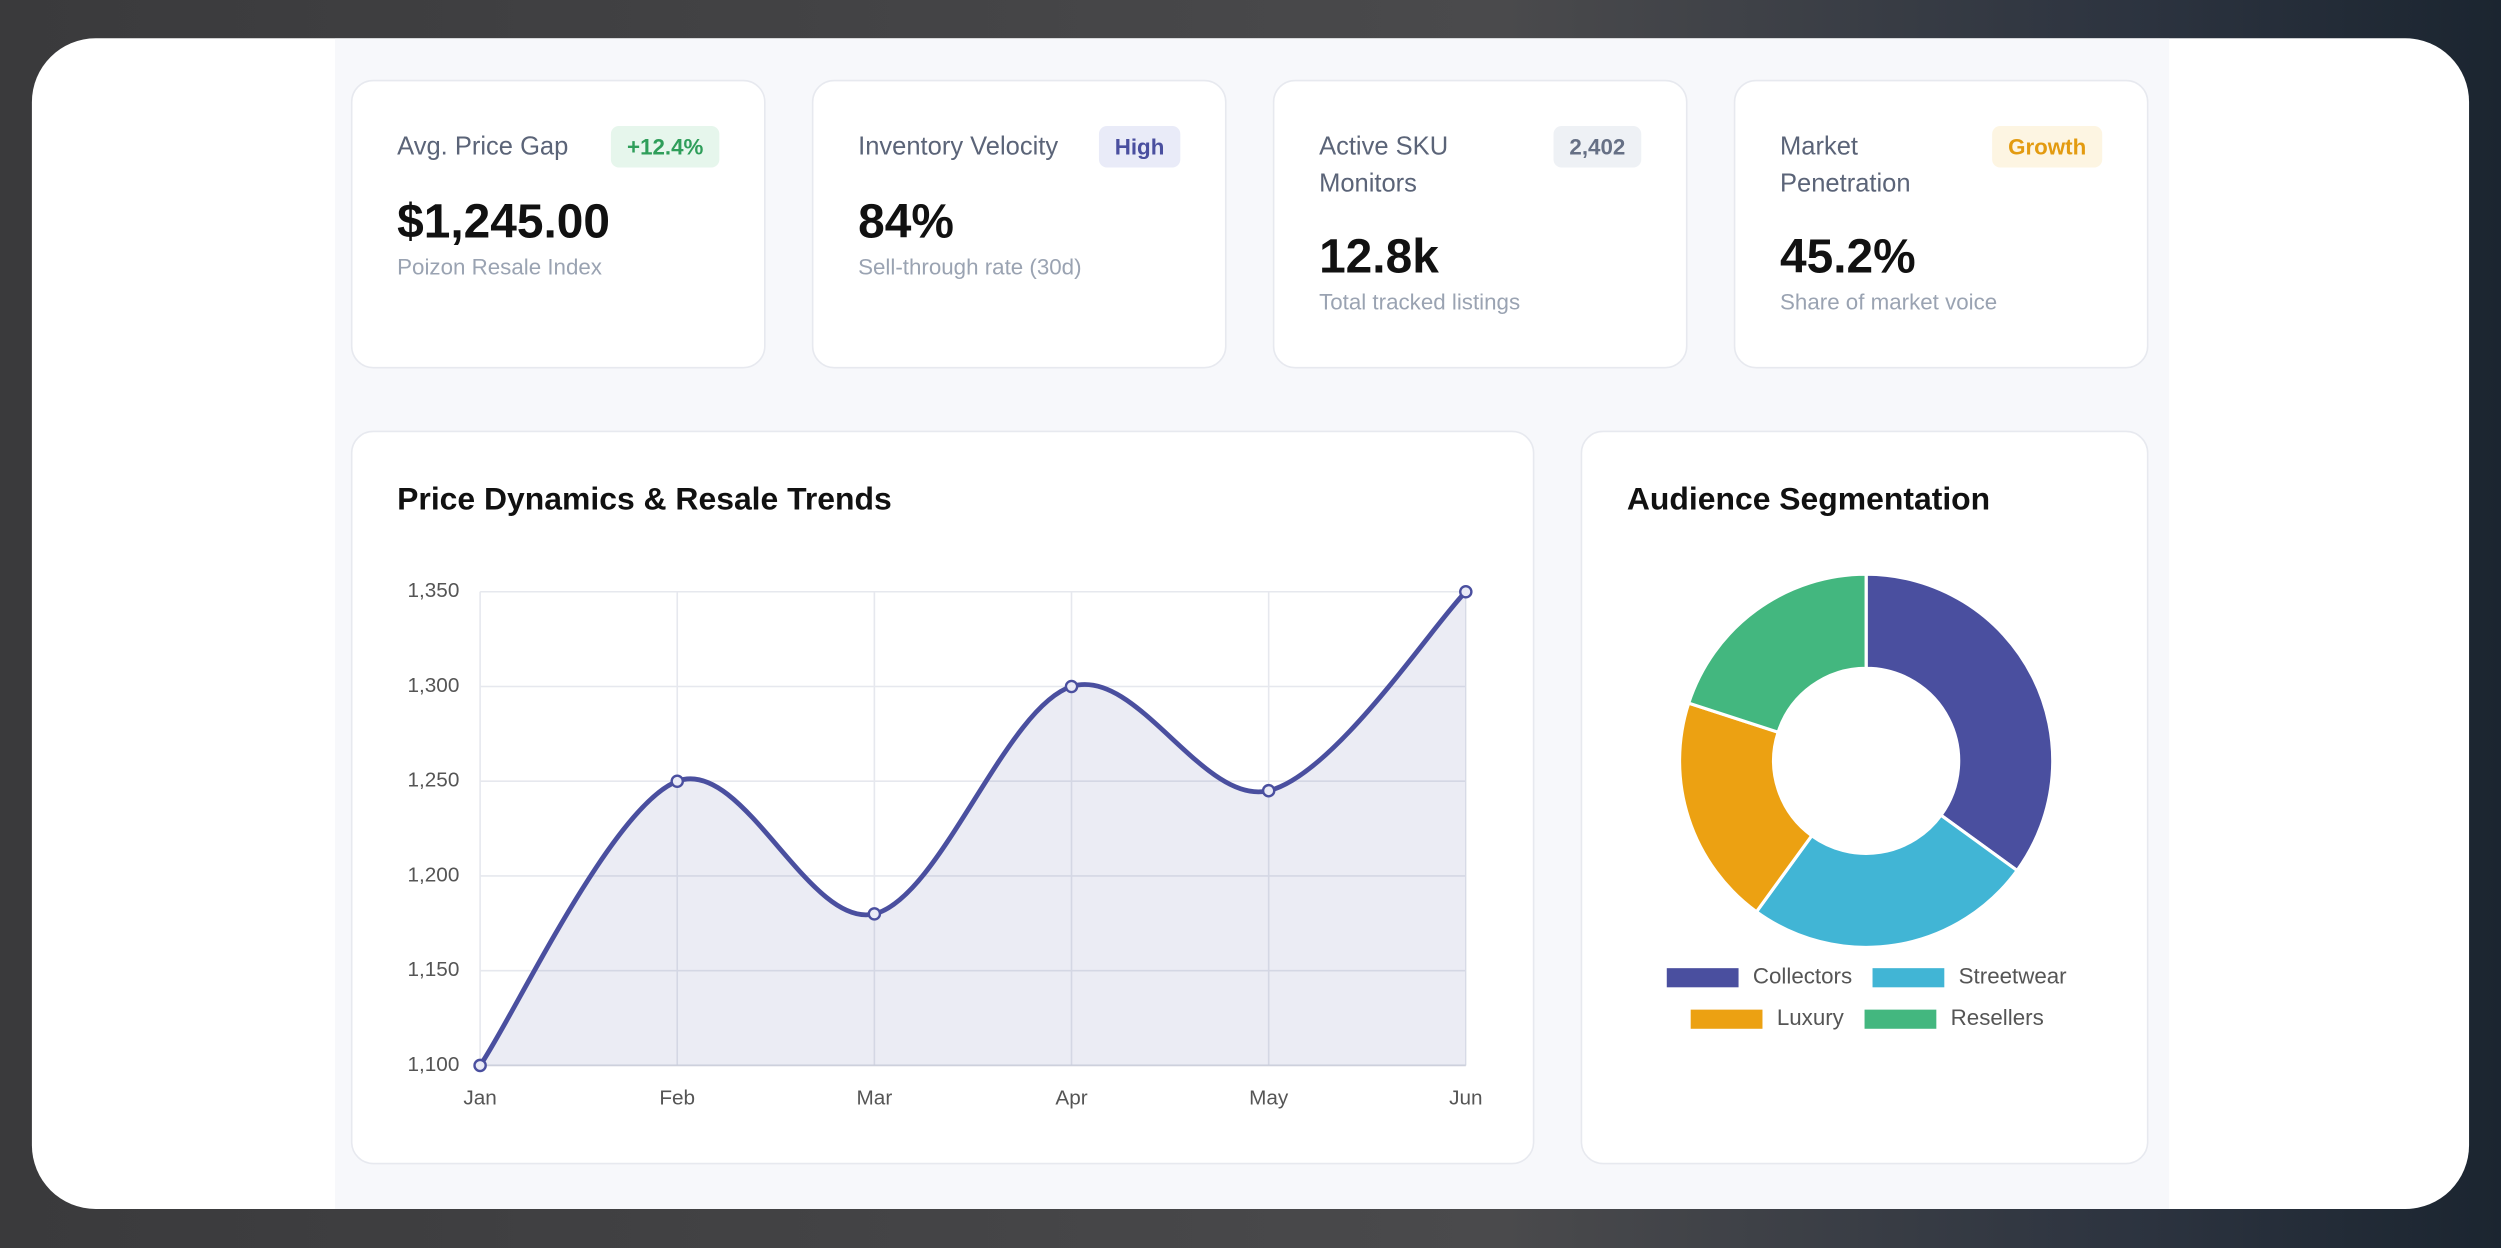  I want to click on kpi-value: 12.8k, so click(1379, 257).